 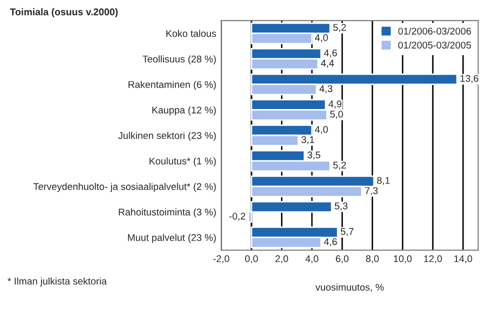 I want to click on text: * Ilman julkista sektoria, so click(x=57, y=282).